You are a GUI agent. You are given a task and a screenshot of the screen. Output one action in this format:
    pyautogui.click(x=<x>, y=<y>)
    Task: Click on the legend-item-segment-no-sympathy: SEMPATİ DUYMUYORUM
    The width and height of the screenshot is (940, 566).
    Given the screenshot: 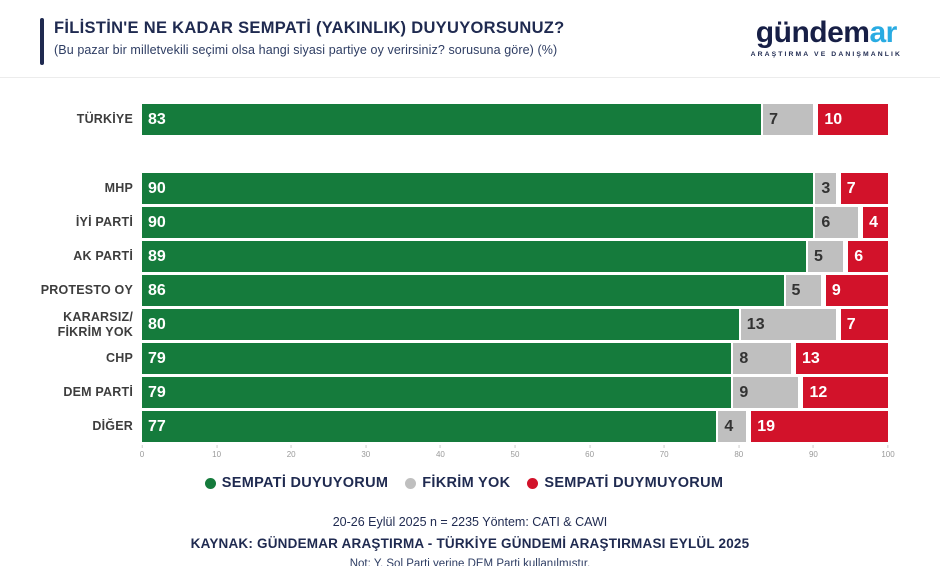 What is the action you would take?
    pyautogui.click(x=625, y=483)
    